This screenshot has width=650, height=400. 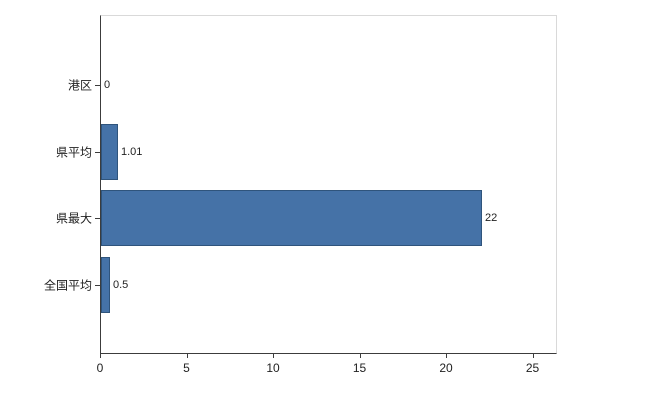 What do you see at coordinates (532, 368) in the screenshot?
I see `x-tick-label: 25` at bounding box center [532, 368].